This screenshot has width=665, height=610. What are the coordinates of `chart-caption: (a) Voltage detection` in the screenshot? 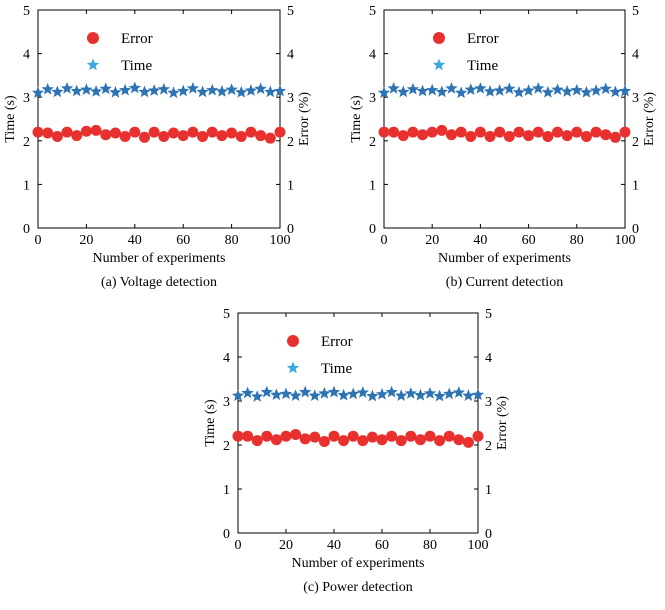 It's located at (159, 282).